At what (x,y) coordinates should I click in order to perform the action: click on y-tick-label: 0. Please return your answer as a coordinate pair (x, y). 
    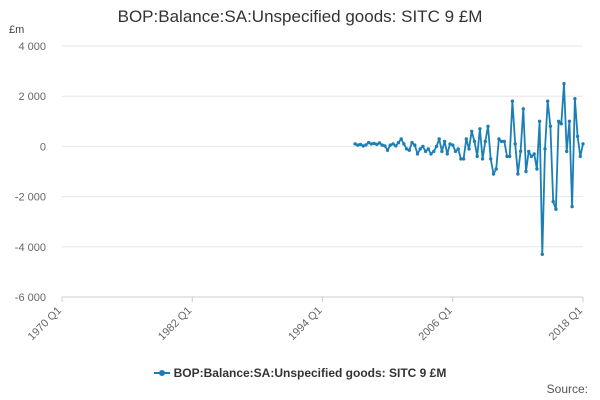
    Looking at the image, I should click on (43, 147).